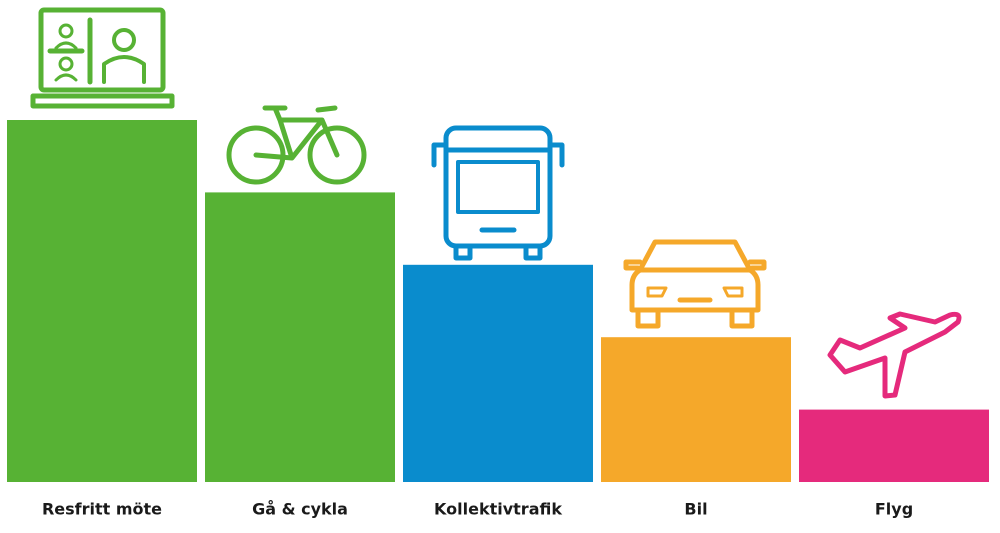 Image resolution: width=1000 pixels, height=533 pixels. What do you see at coordinates (894, 355) in the screenshot?
I see `plane-icon` at bounding box center [894, 355].